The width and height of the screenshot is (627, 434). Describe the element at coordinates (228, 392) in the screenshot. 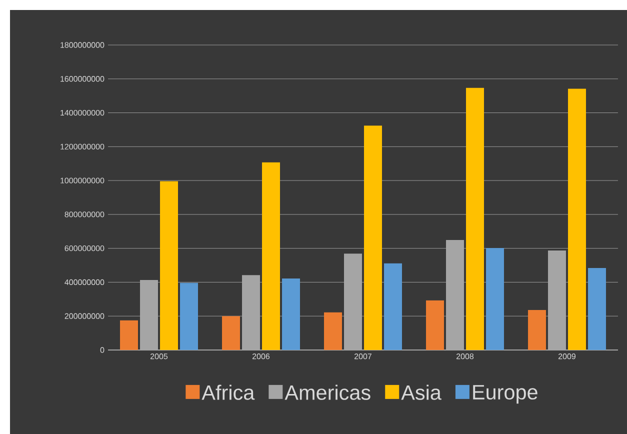

I see `legend-label: Africa` at that location.